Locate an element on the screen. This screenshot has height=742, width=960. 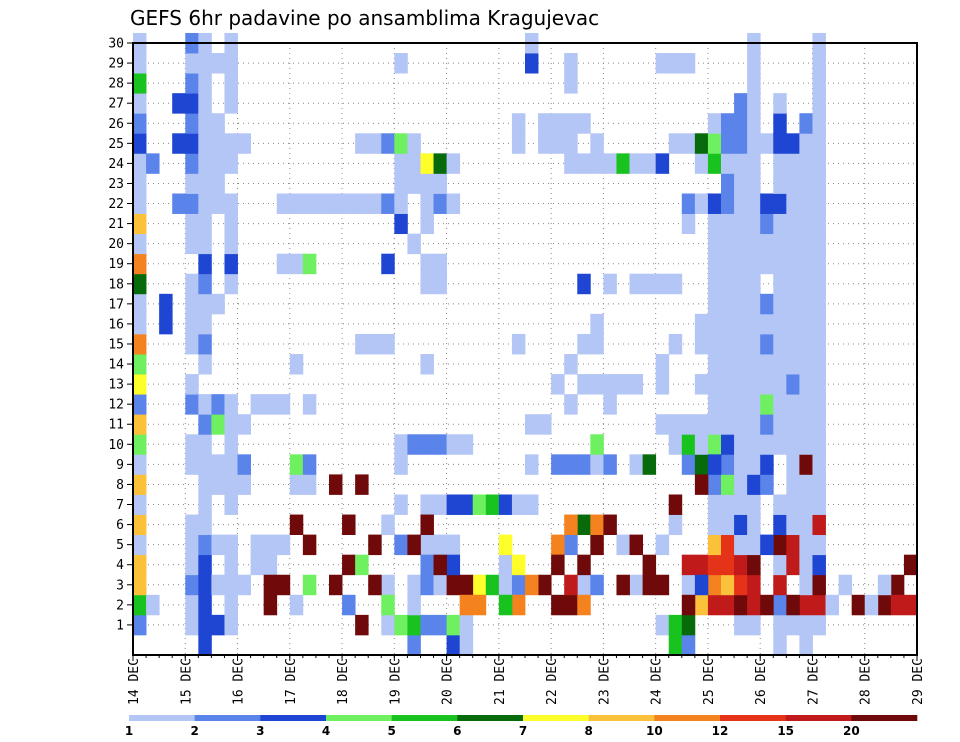
legend-label: 1 is located at coordinates (129, 731).